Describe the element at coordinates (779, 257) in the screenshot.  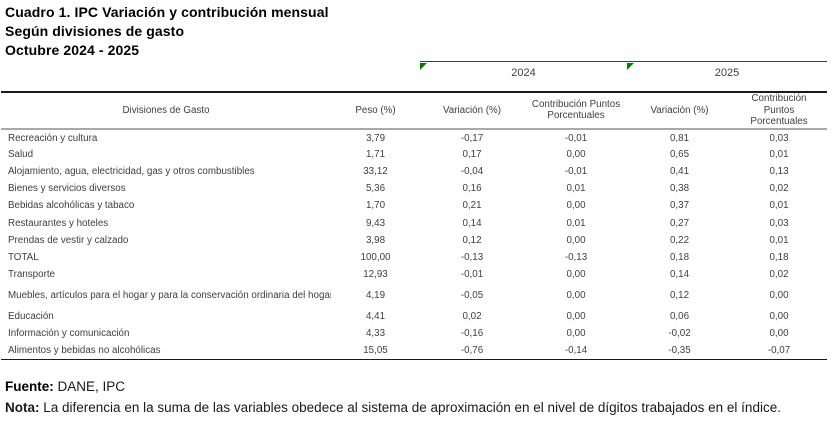
I see `cell-contribucion-2025: 0,18` at that location.